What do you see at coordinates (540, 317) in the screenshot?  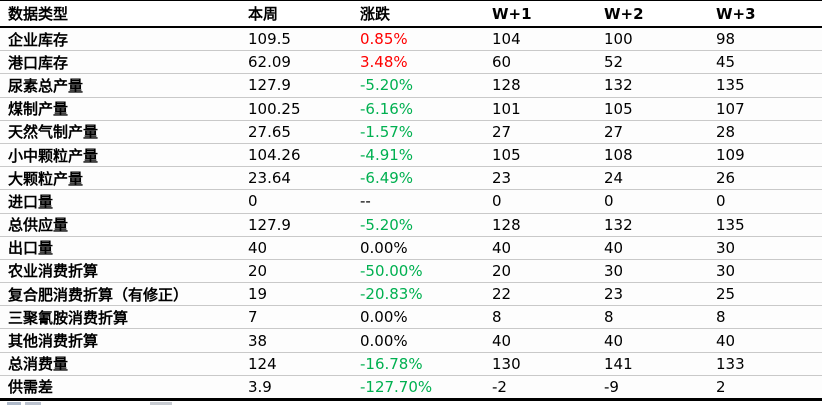 I see `w1-cell: 8` at bounding box center [540, 317].